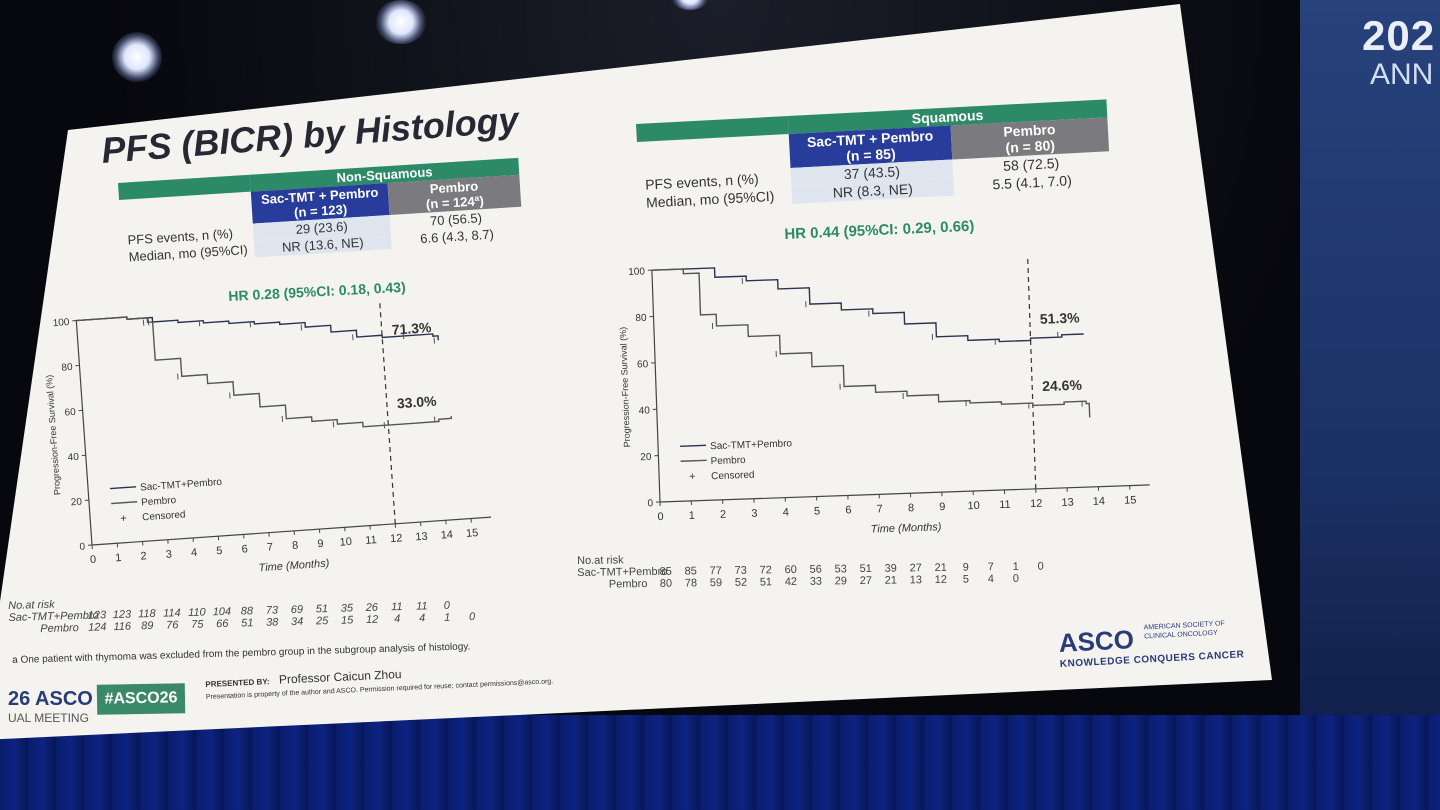 This screenshot has width=1440, height=810. Describe the element at coordinates (816, 581) in the screenshot. I see `risk-count: 33` at that location.